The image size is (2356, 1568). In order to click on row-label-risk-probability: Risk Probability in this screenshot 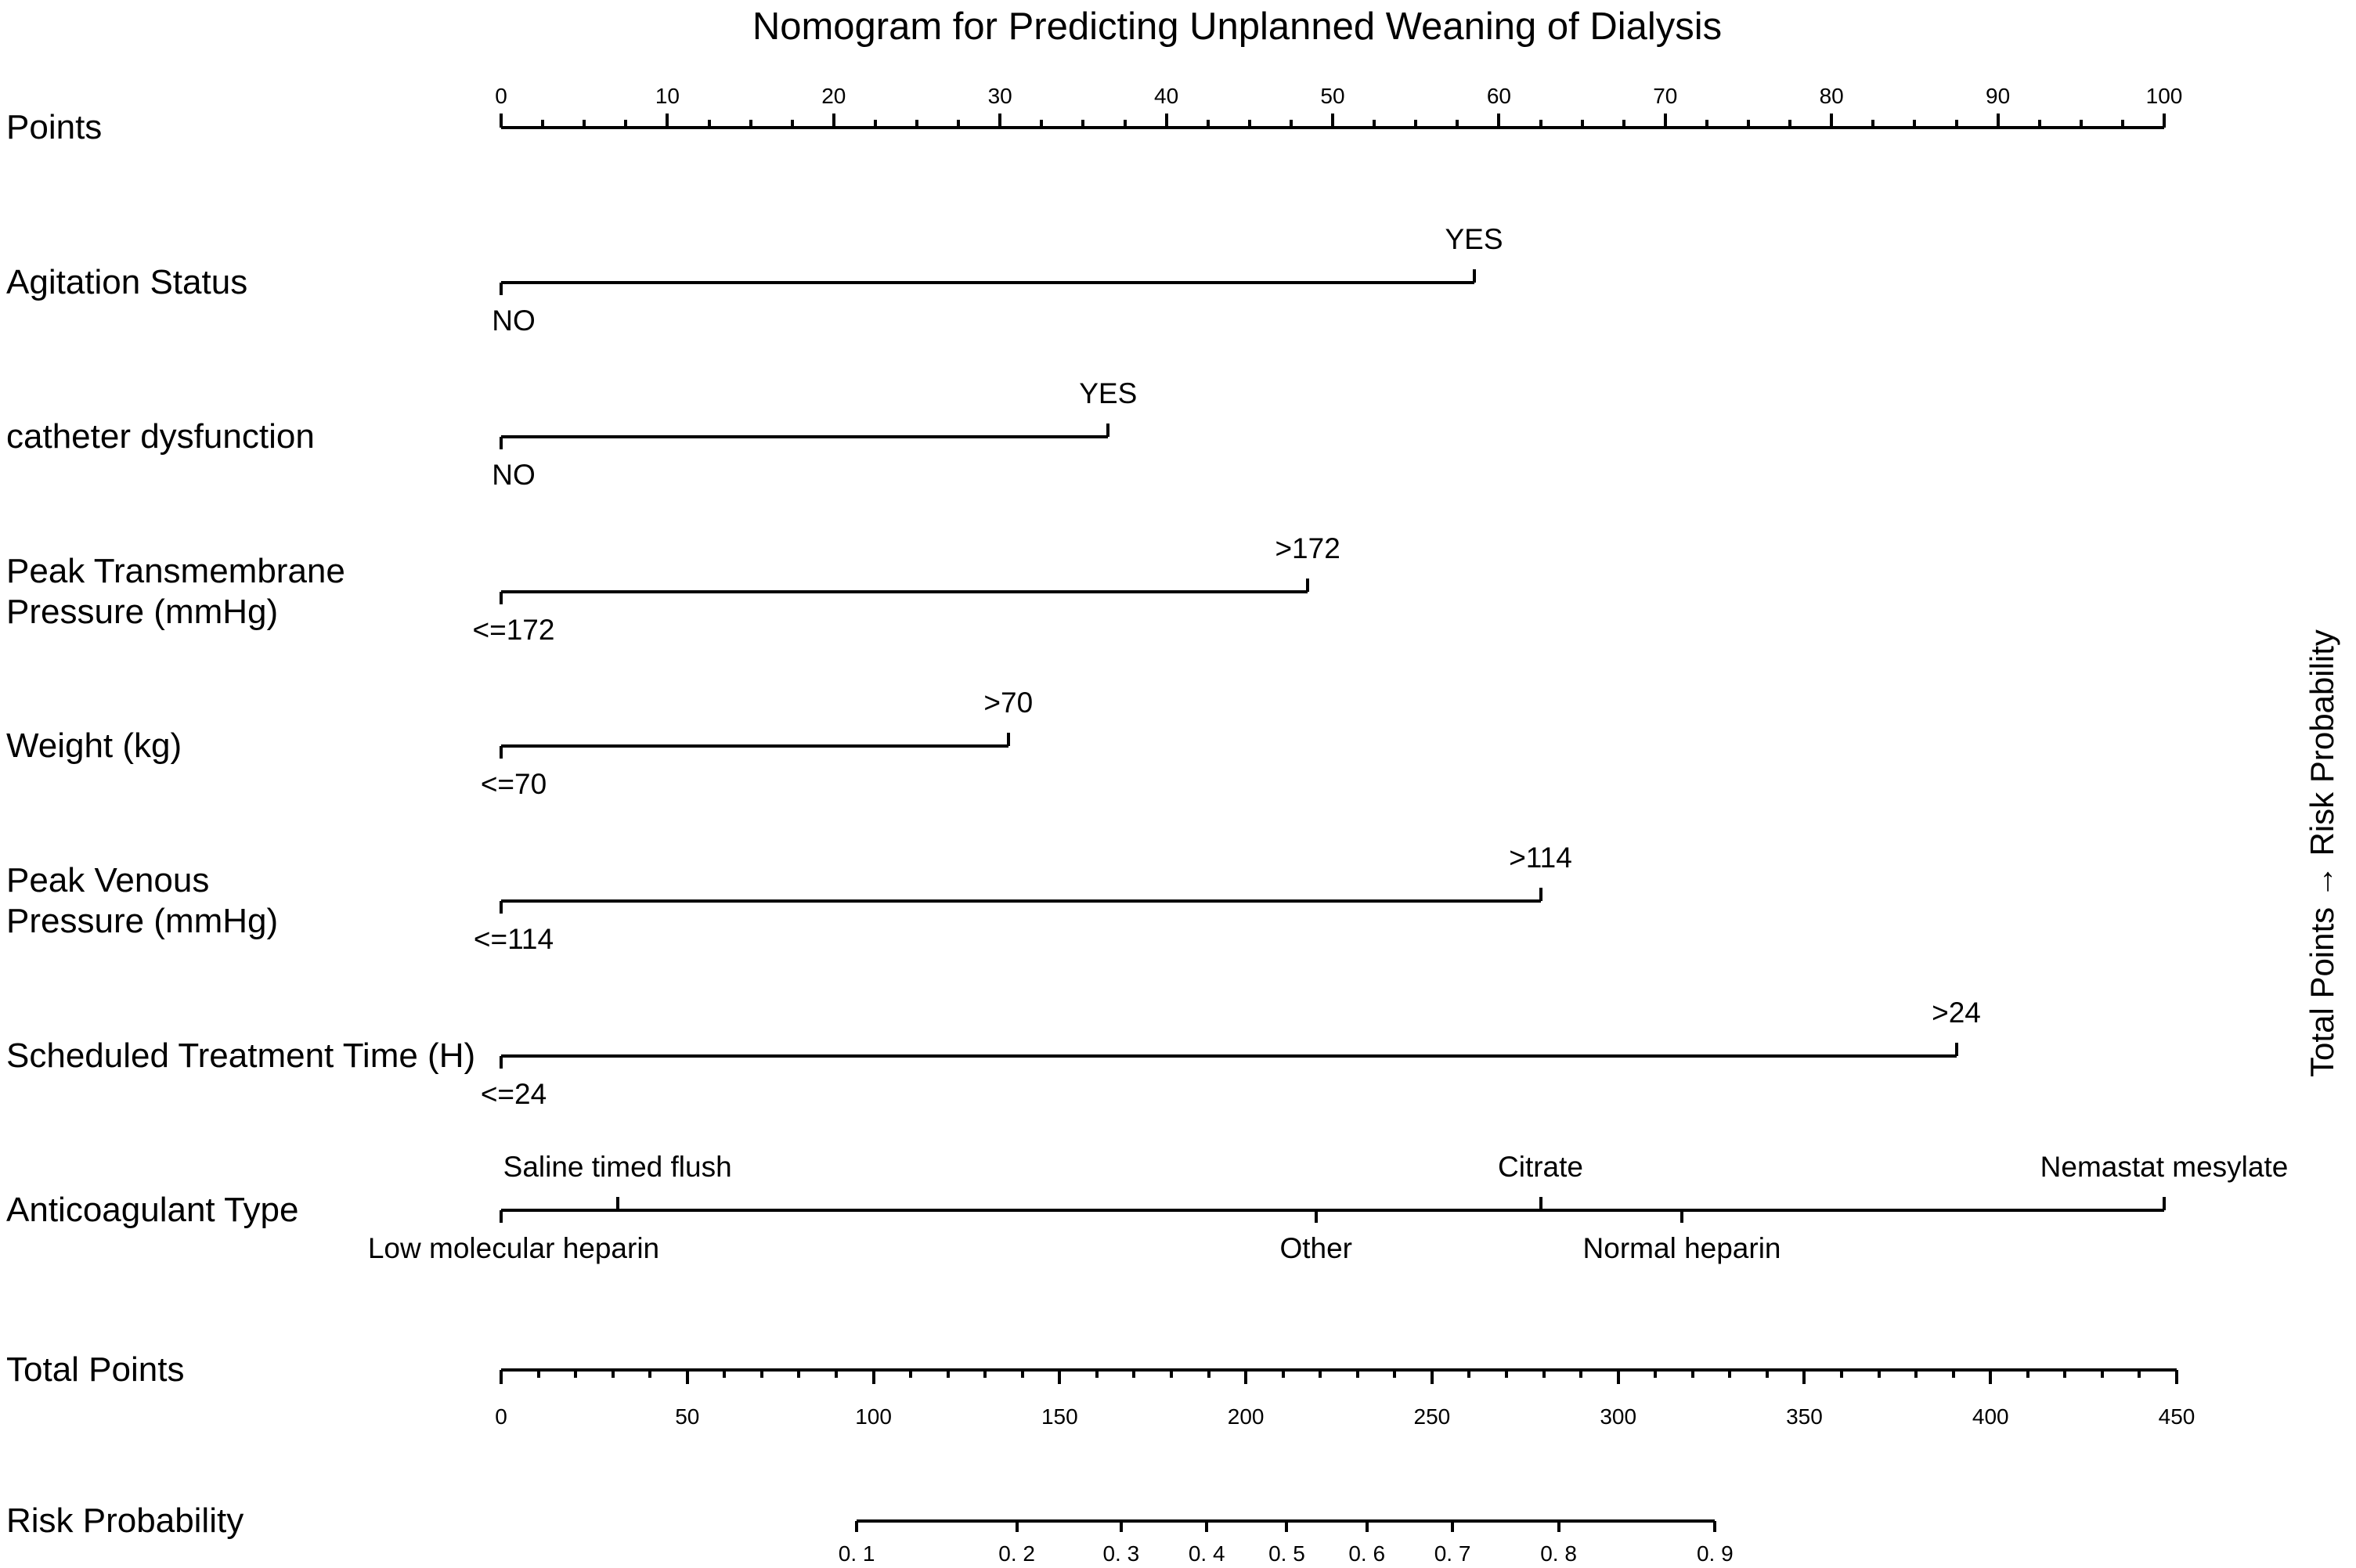, I will do `click(125, 1520)`.